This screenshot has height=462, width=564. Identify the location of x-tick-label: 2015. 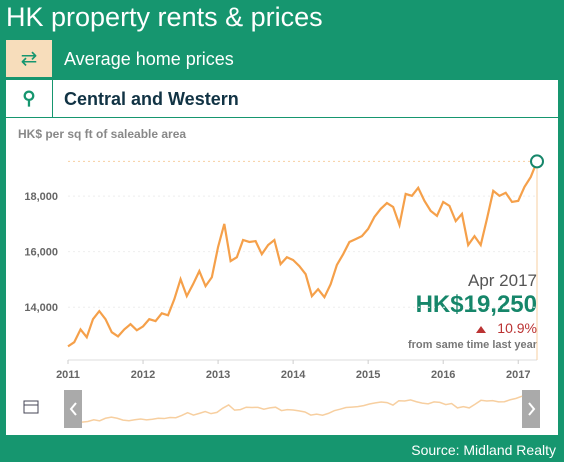
(368, 375).